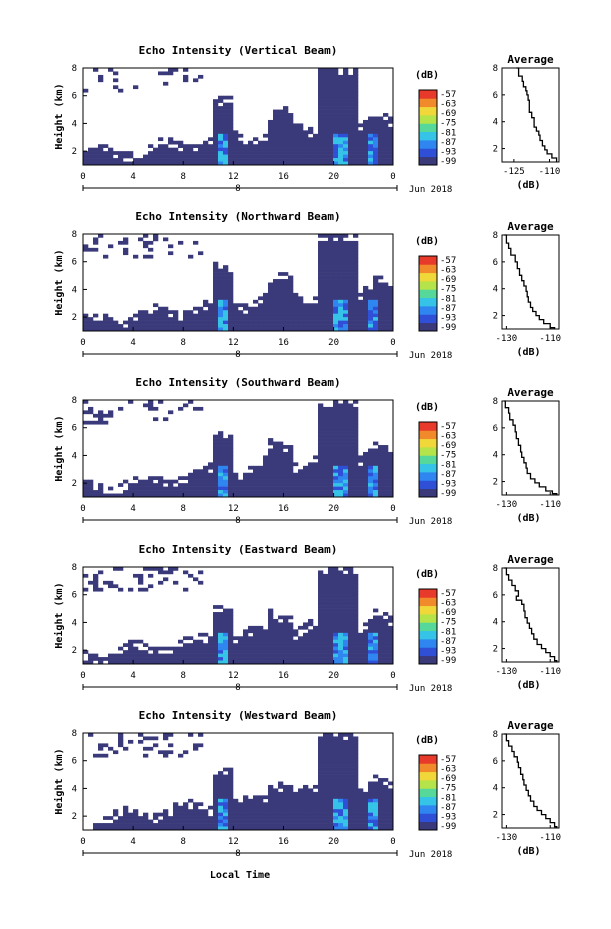  Describe the element at coordinates (132, 676) in the screenshot. I see `x-tick-label: 4` at that location.